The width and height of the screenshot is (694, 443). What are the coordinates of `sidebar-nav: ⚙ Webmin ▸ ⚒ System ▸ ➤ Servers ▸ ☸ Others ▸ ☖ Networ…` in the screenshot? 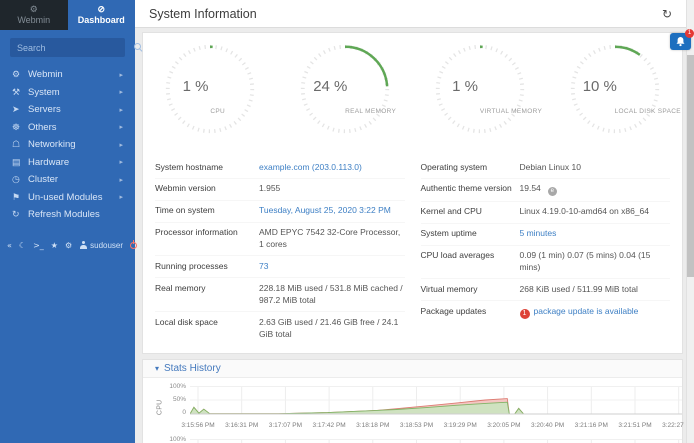 It's located at (67, 145).